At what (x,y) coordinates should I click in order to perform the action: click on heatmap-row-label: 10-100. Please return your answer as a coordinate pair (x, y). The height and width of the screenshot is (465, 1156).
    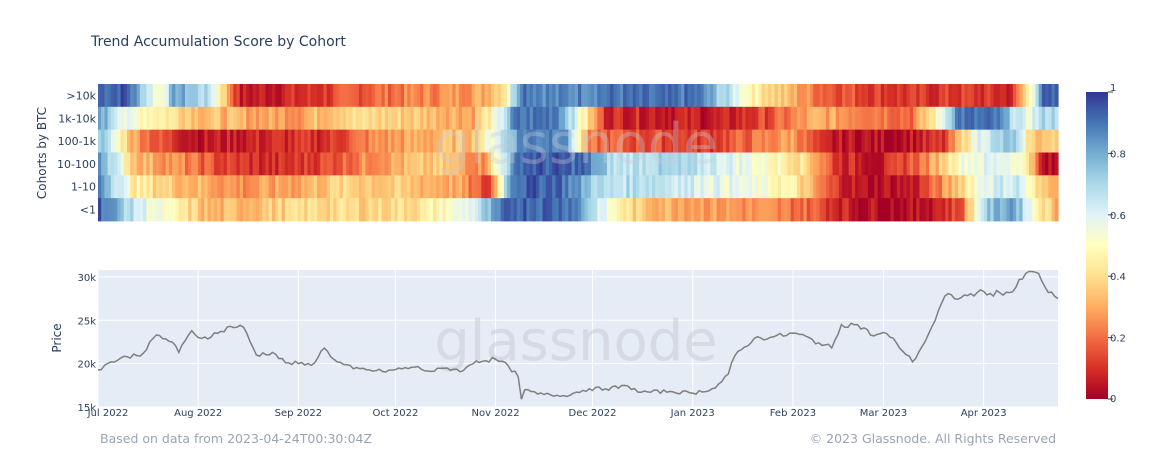
    Looking at the image, I should click on (76, 164).